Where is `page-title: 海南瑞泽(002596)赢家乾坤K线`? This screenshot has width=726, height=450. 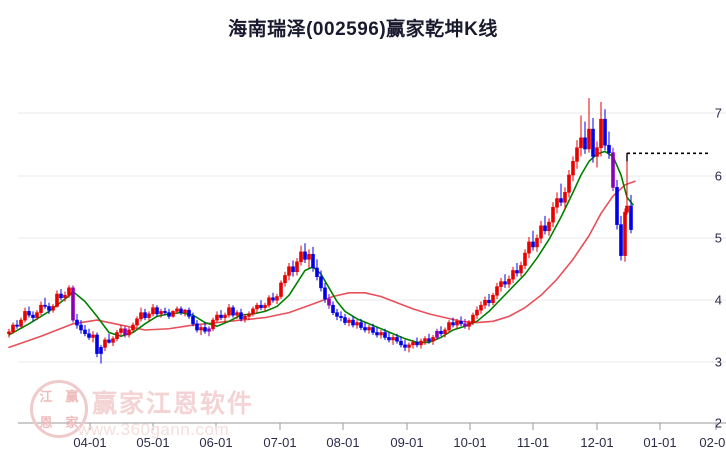
page-title: 海南瑞泽(002596)赢家乾坤K线 is located at coordinates (363, 29).